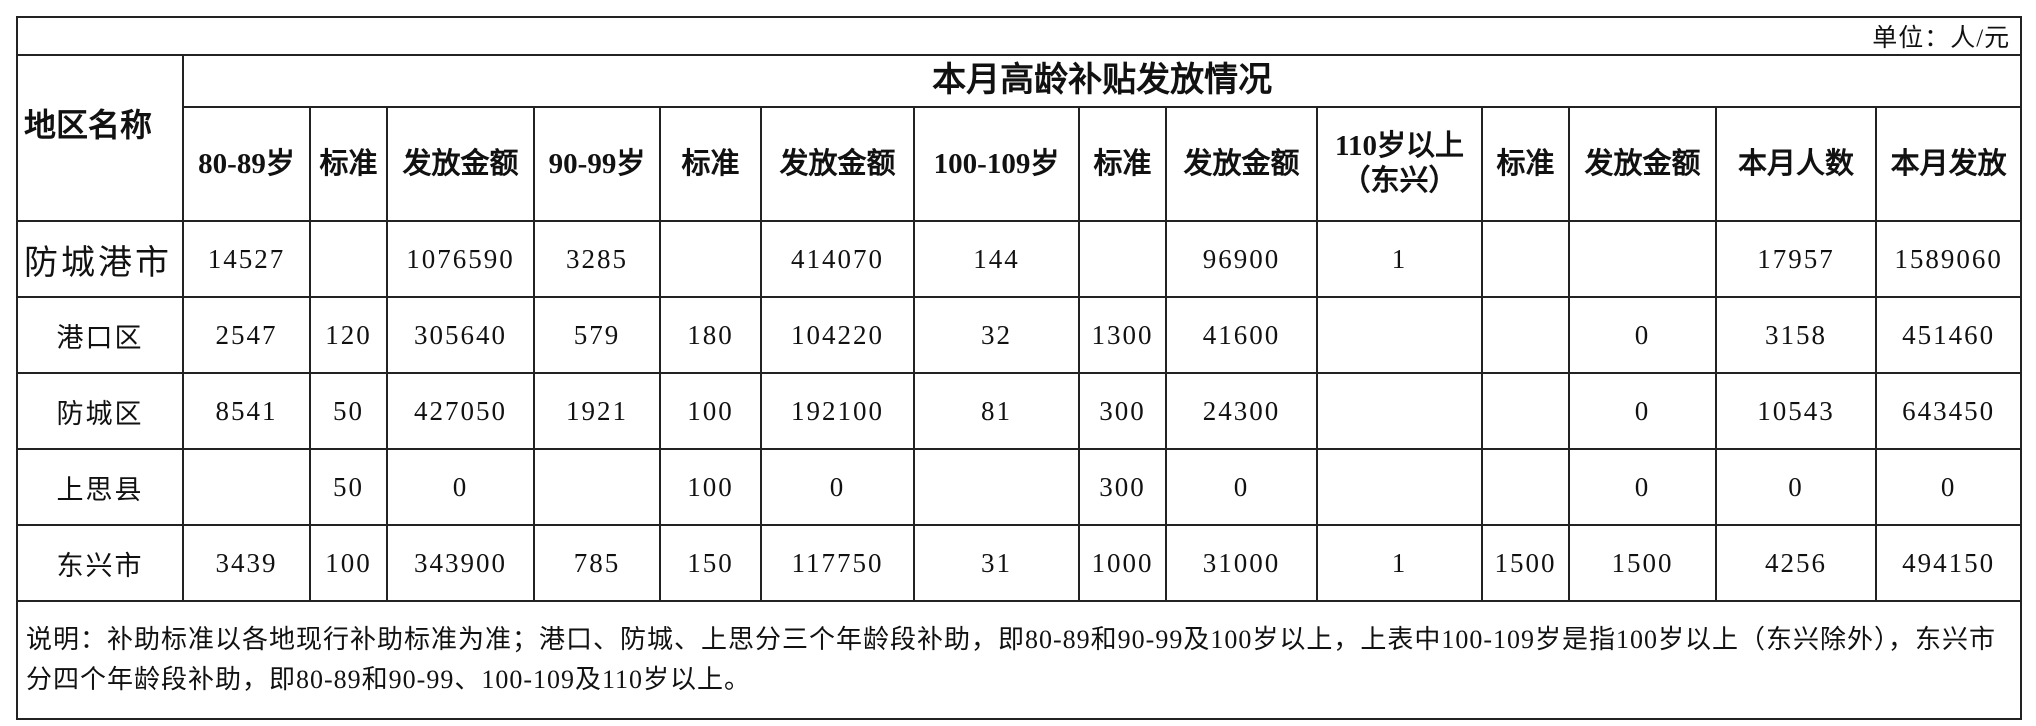  What do you see at coordinates (1241, 411) in the screenshot?
I see `table-cell: 24300` at bounding box center [1241, 411].